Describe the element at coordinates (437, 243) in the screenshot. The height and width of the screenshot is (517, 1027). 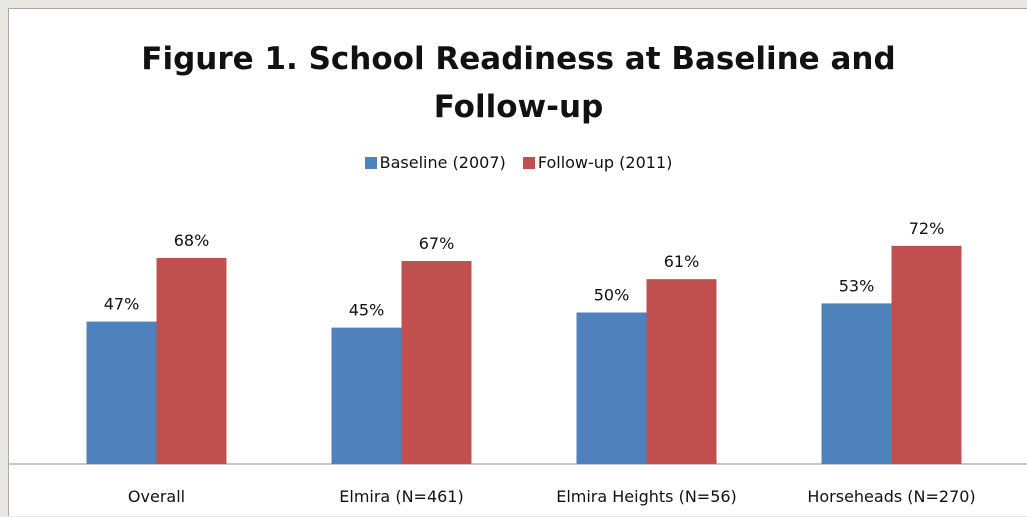
I see `data-label-follow-up-2011-elmira-n-461: 67%` at that location.